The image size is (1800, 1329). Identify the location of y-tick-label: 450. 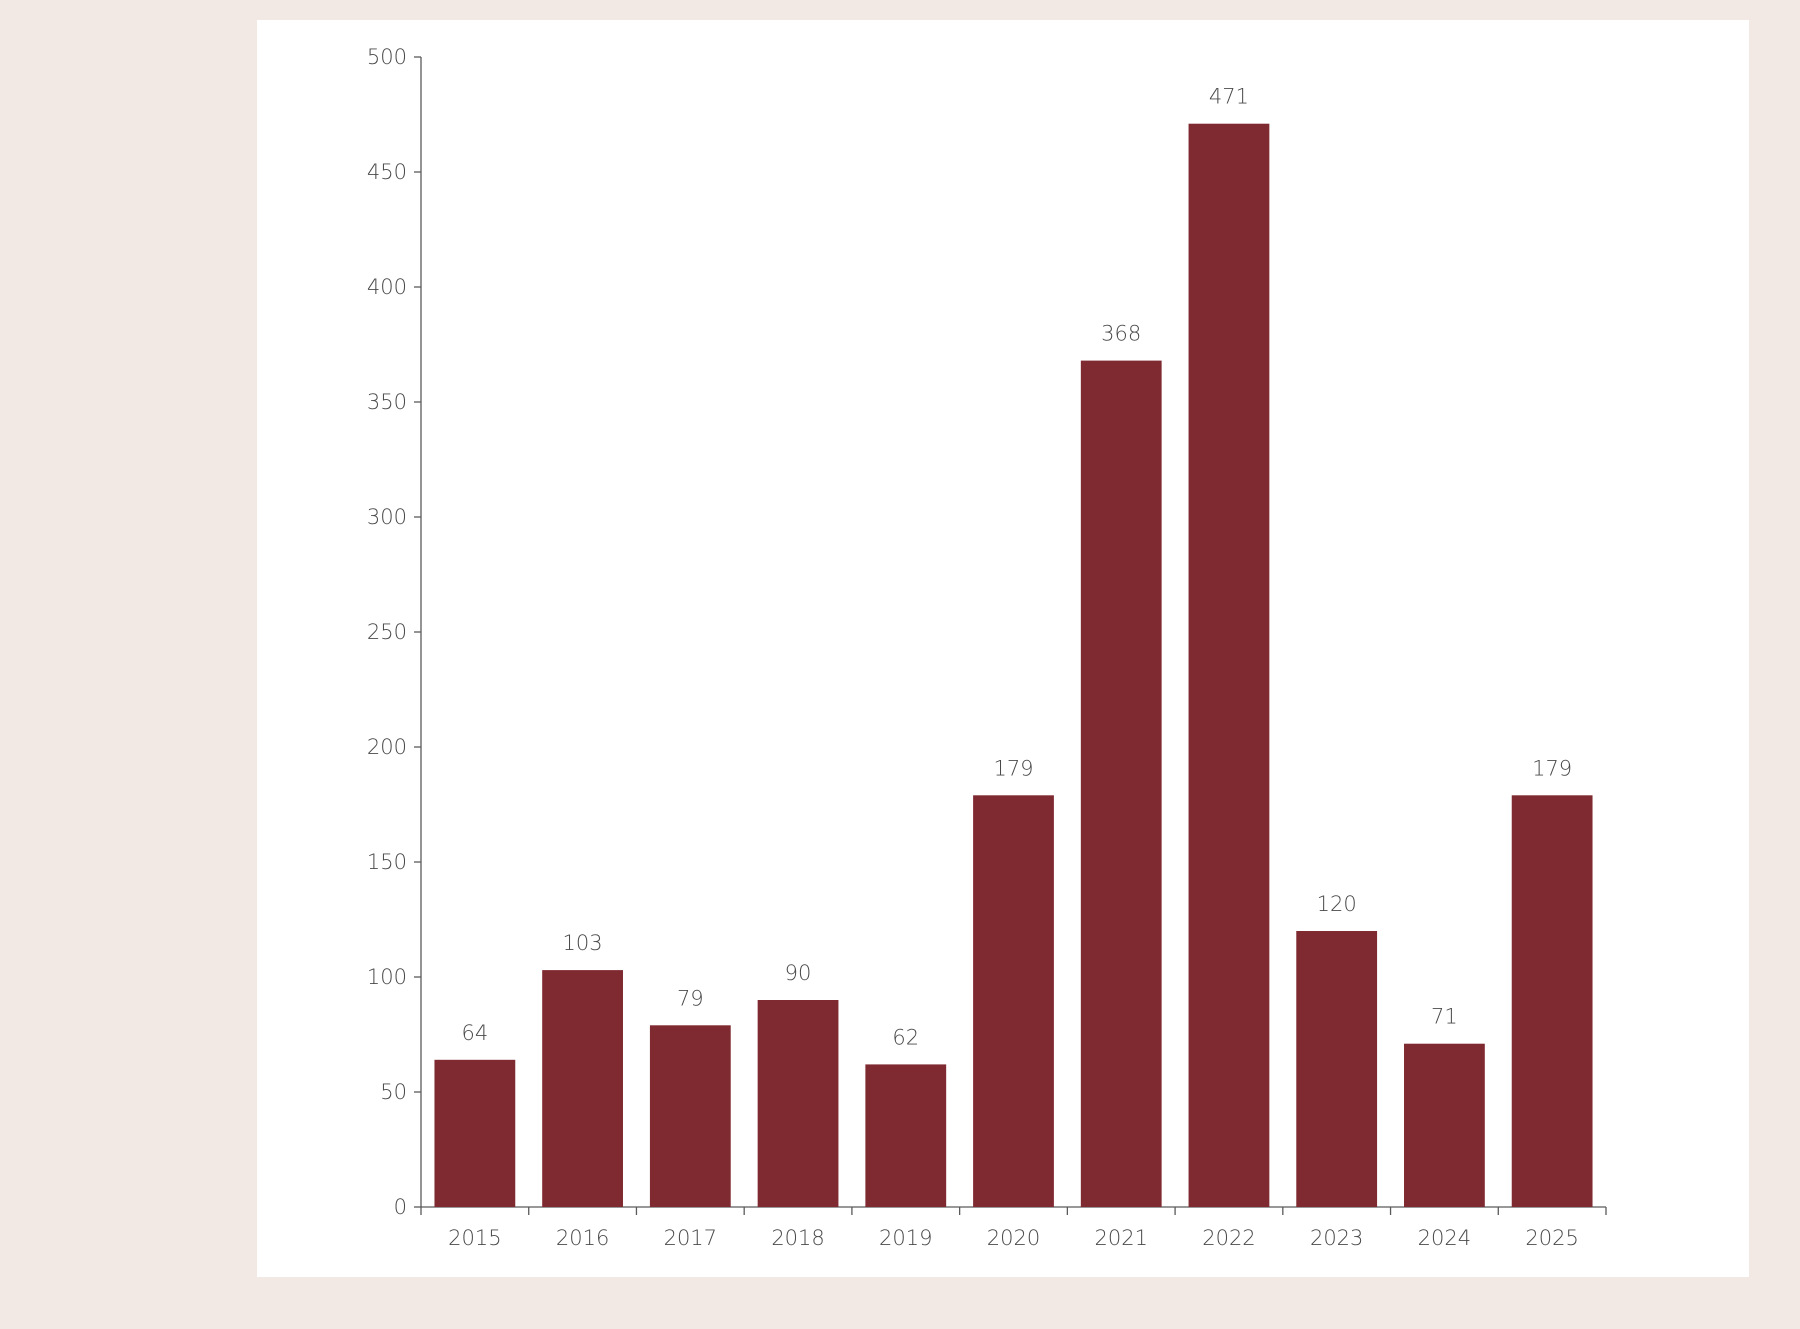
(387, 172).